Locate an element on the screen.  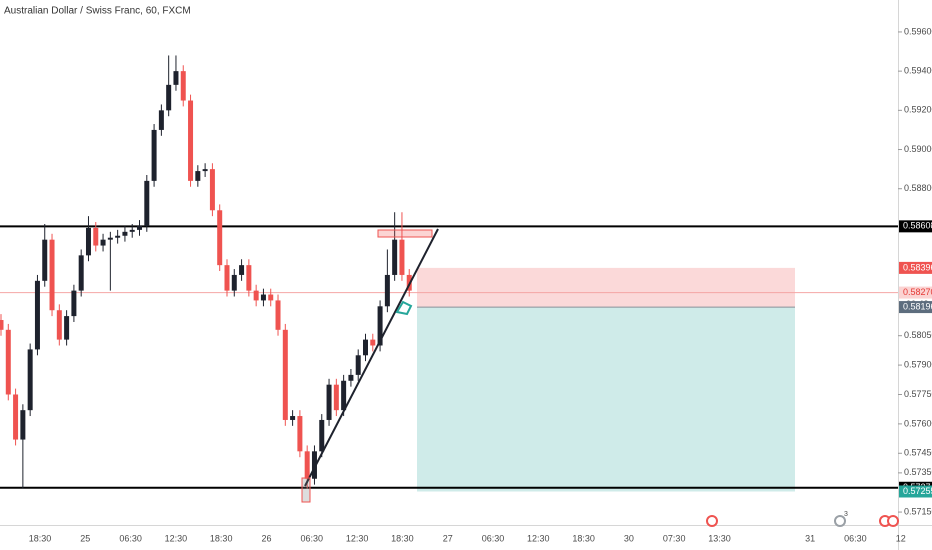
x-tick-label: 27 is located at coordinates (448, 538).